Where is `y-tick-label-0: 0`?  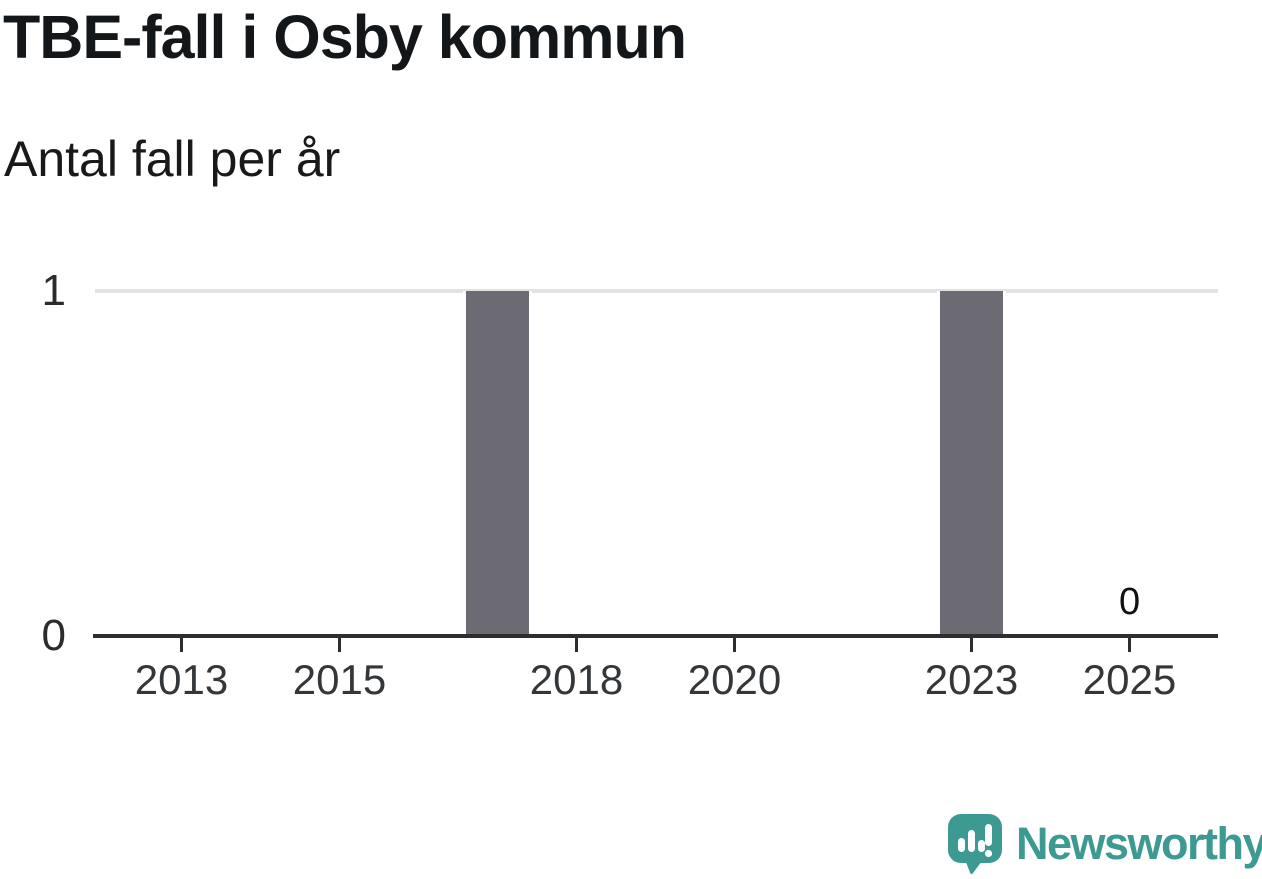
y-tick-label-0: 0 is located at coordinates (53, 635).